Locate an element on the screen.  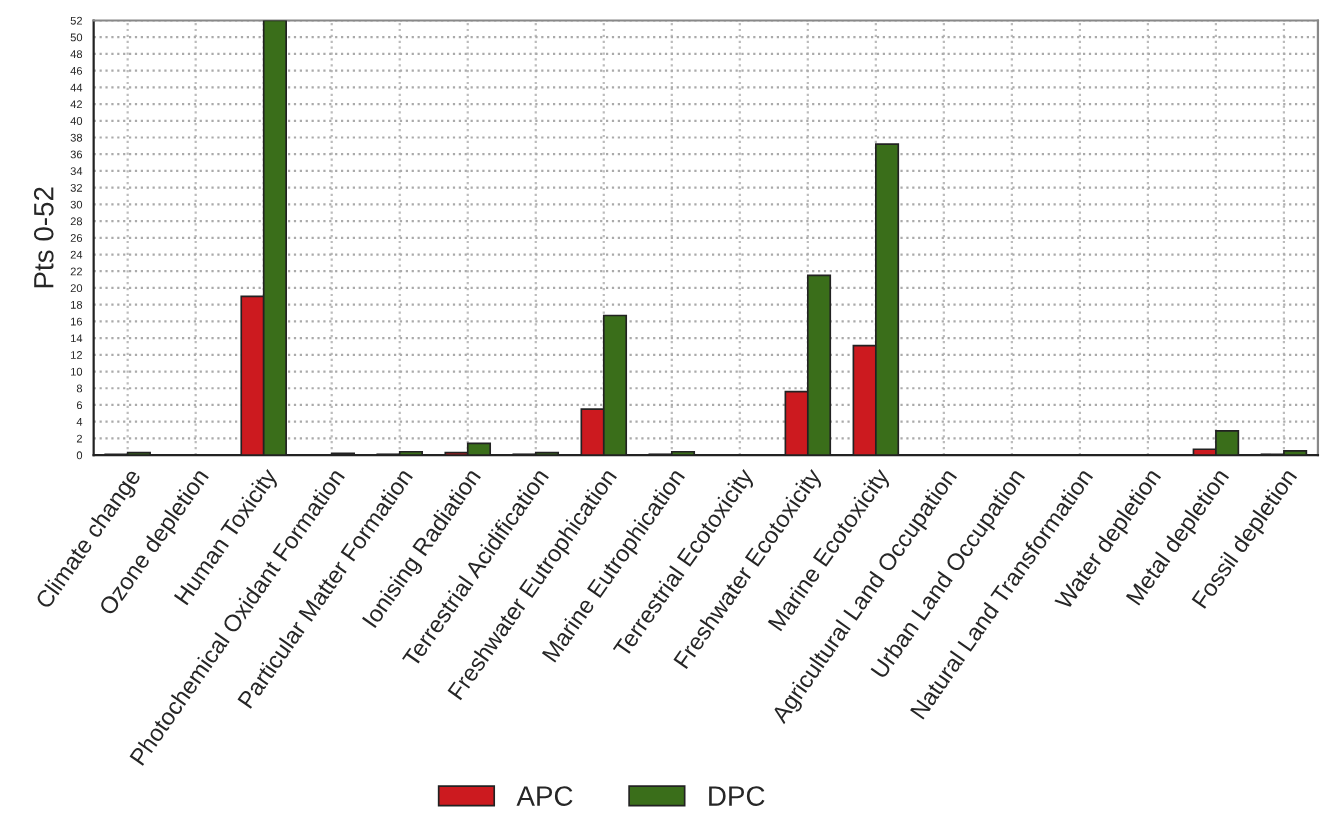
legend-label: DPC is located at coordinates (737, 796).